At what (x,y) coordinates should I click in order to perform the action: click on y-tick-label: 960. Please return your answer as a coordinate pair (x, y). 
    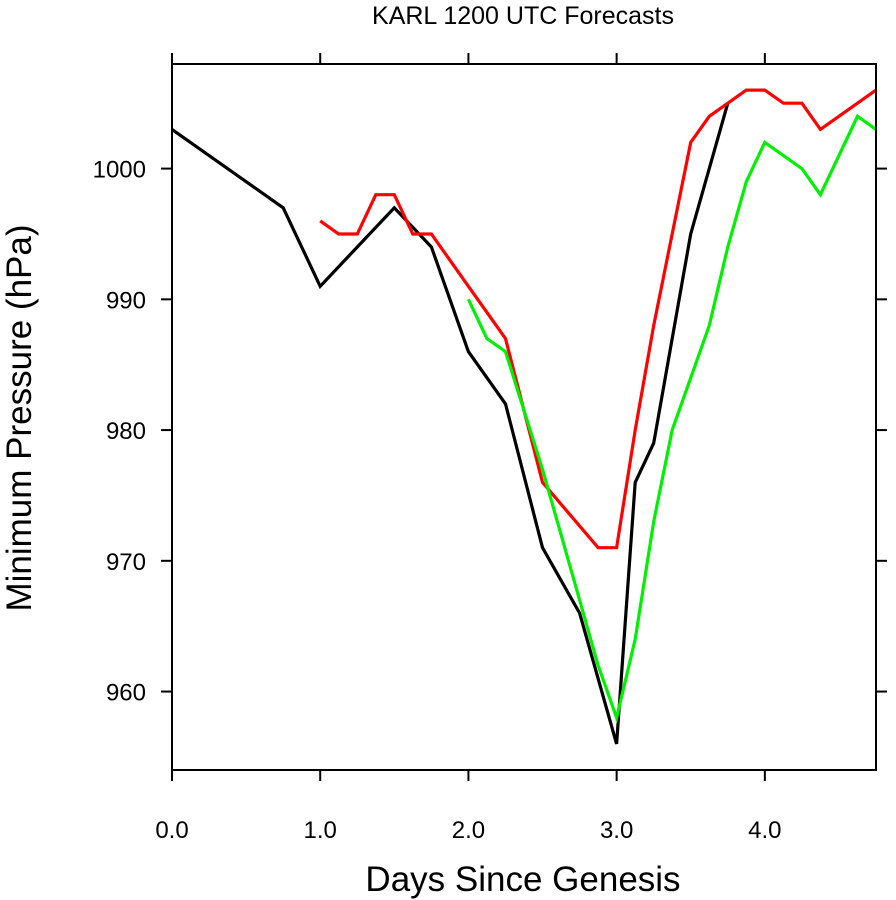
    Looking at the image, I should click on (126, 693).